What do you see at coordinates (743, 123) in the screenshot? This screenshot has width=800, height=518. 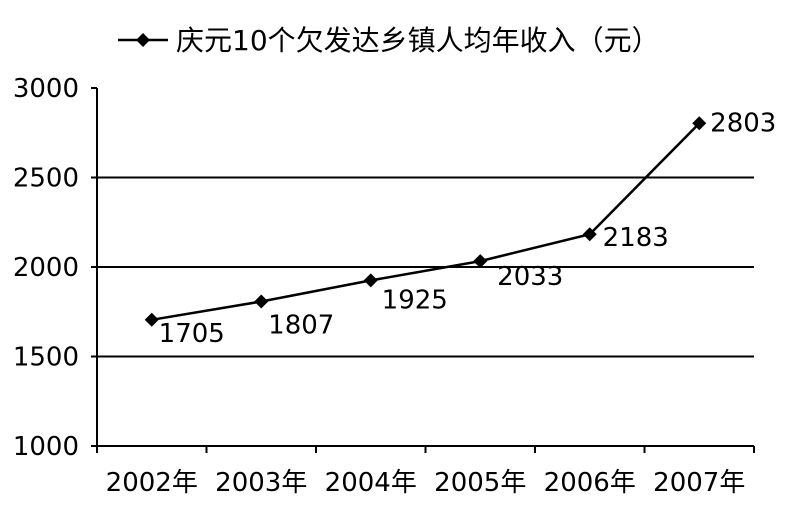 I see `data-label: 2803` at bounding box center [743, 123].